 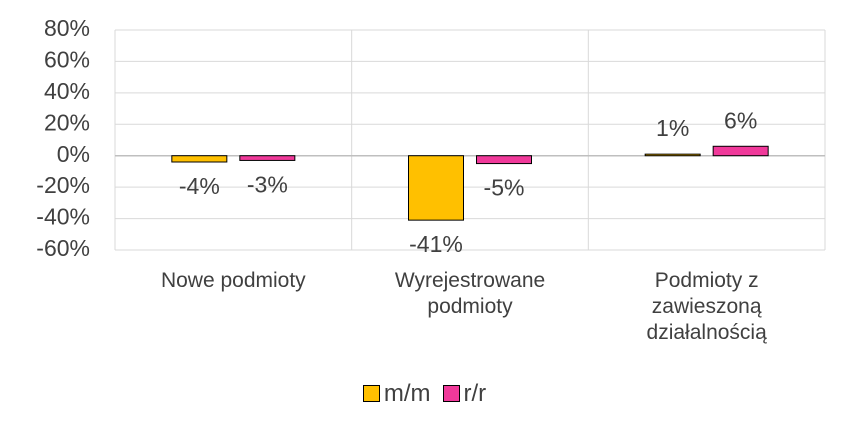 What do you see at coordinates (73, 154) in the screenshot?
I see `y-tick-label: 0%` at bounding box center [73, 154].